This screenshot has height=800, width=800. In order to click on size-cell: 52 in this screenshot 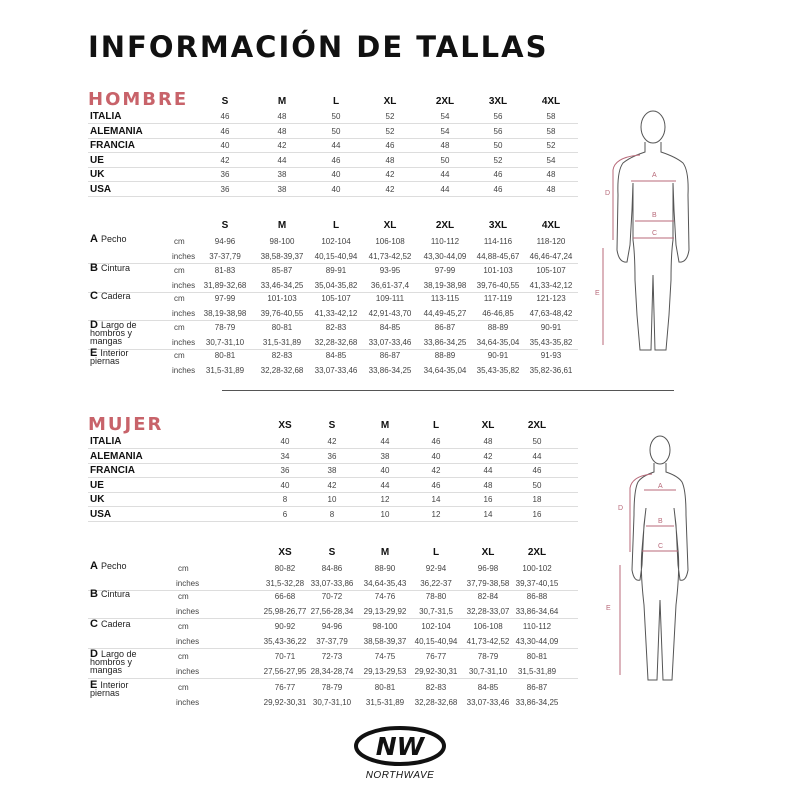, I will do `click(551, 146)`.